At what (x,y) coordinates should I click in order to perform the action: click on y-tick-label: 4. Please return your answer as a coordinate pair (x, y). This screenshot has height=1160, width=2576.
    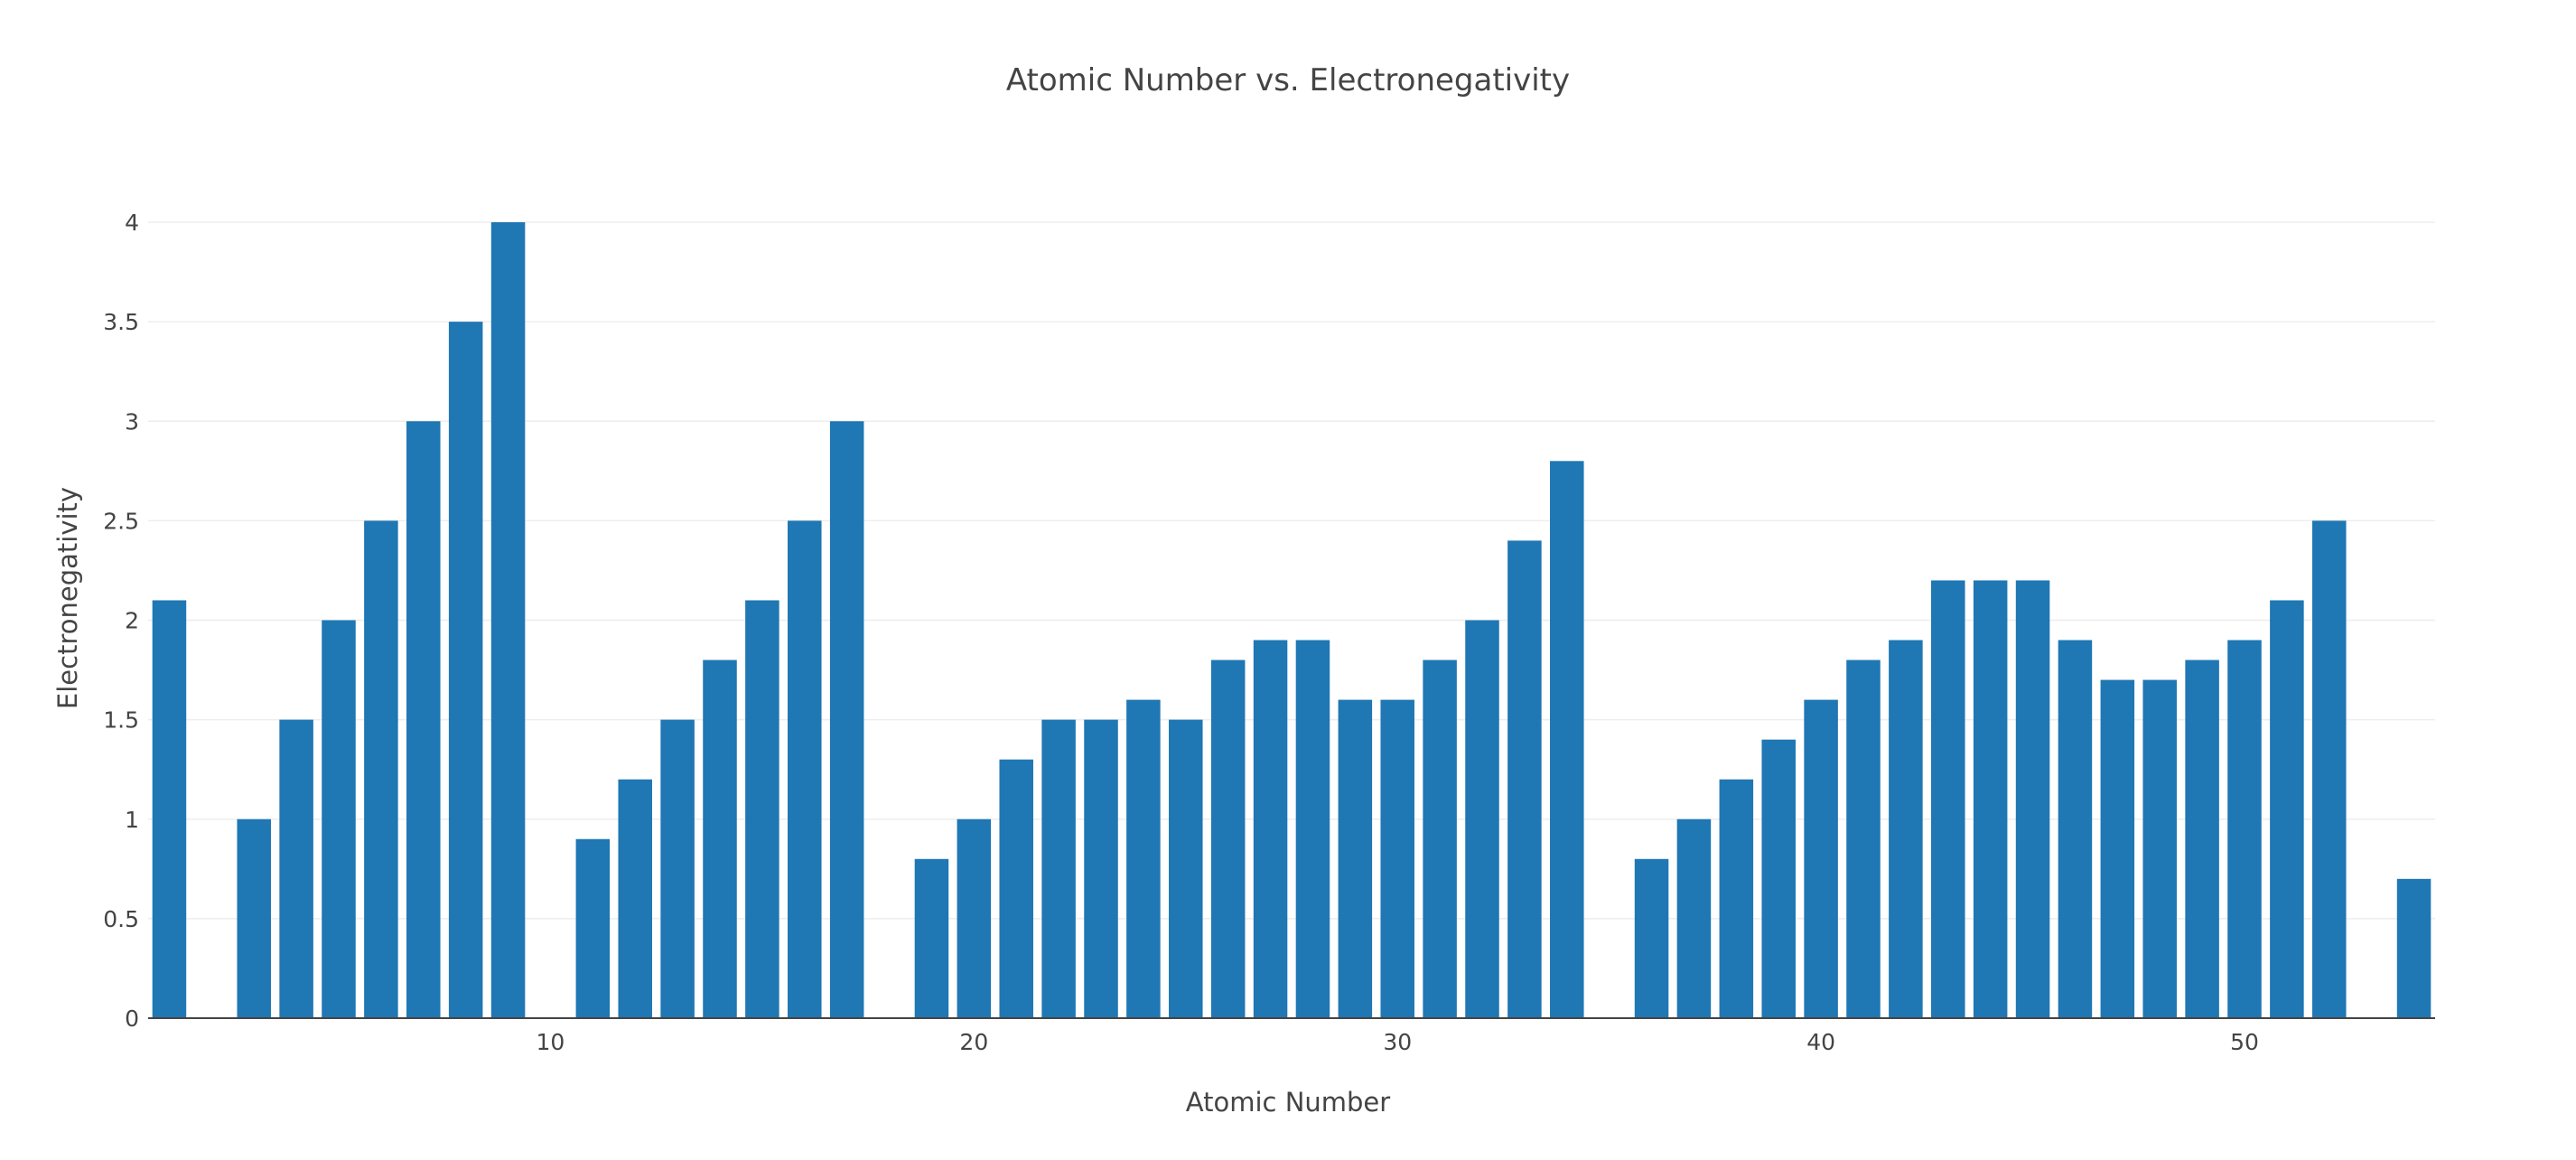
    Looking at the image, I should click on (132, 223).